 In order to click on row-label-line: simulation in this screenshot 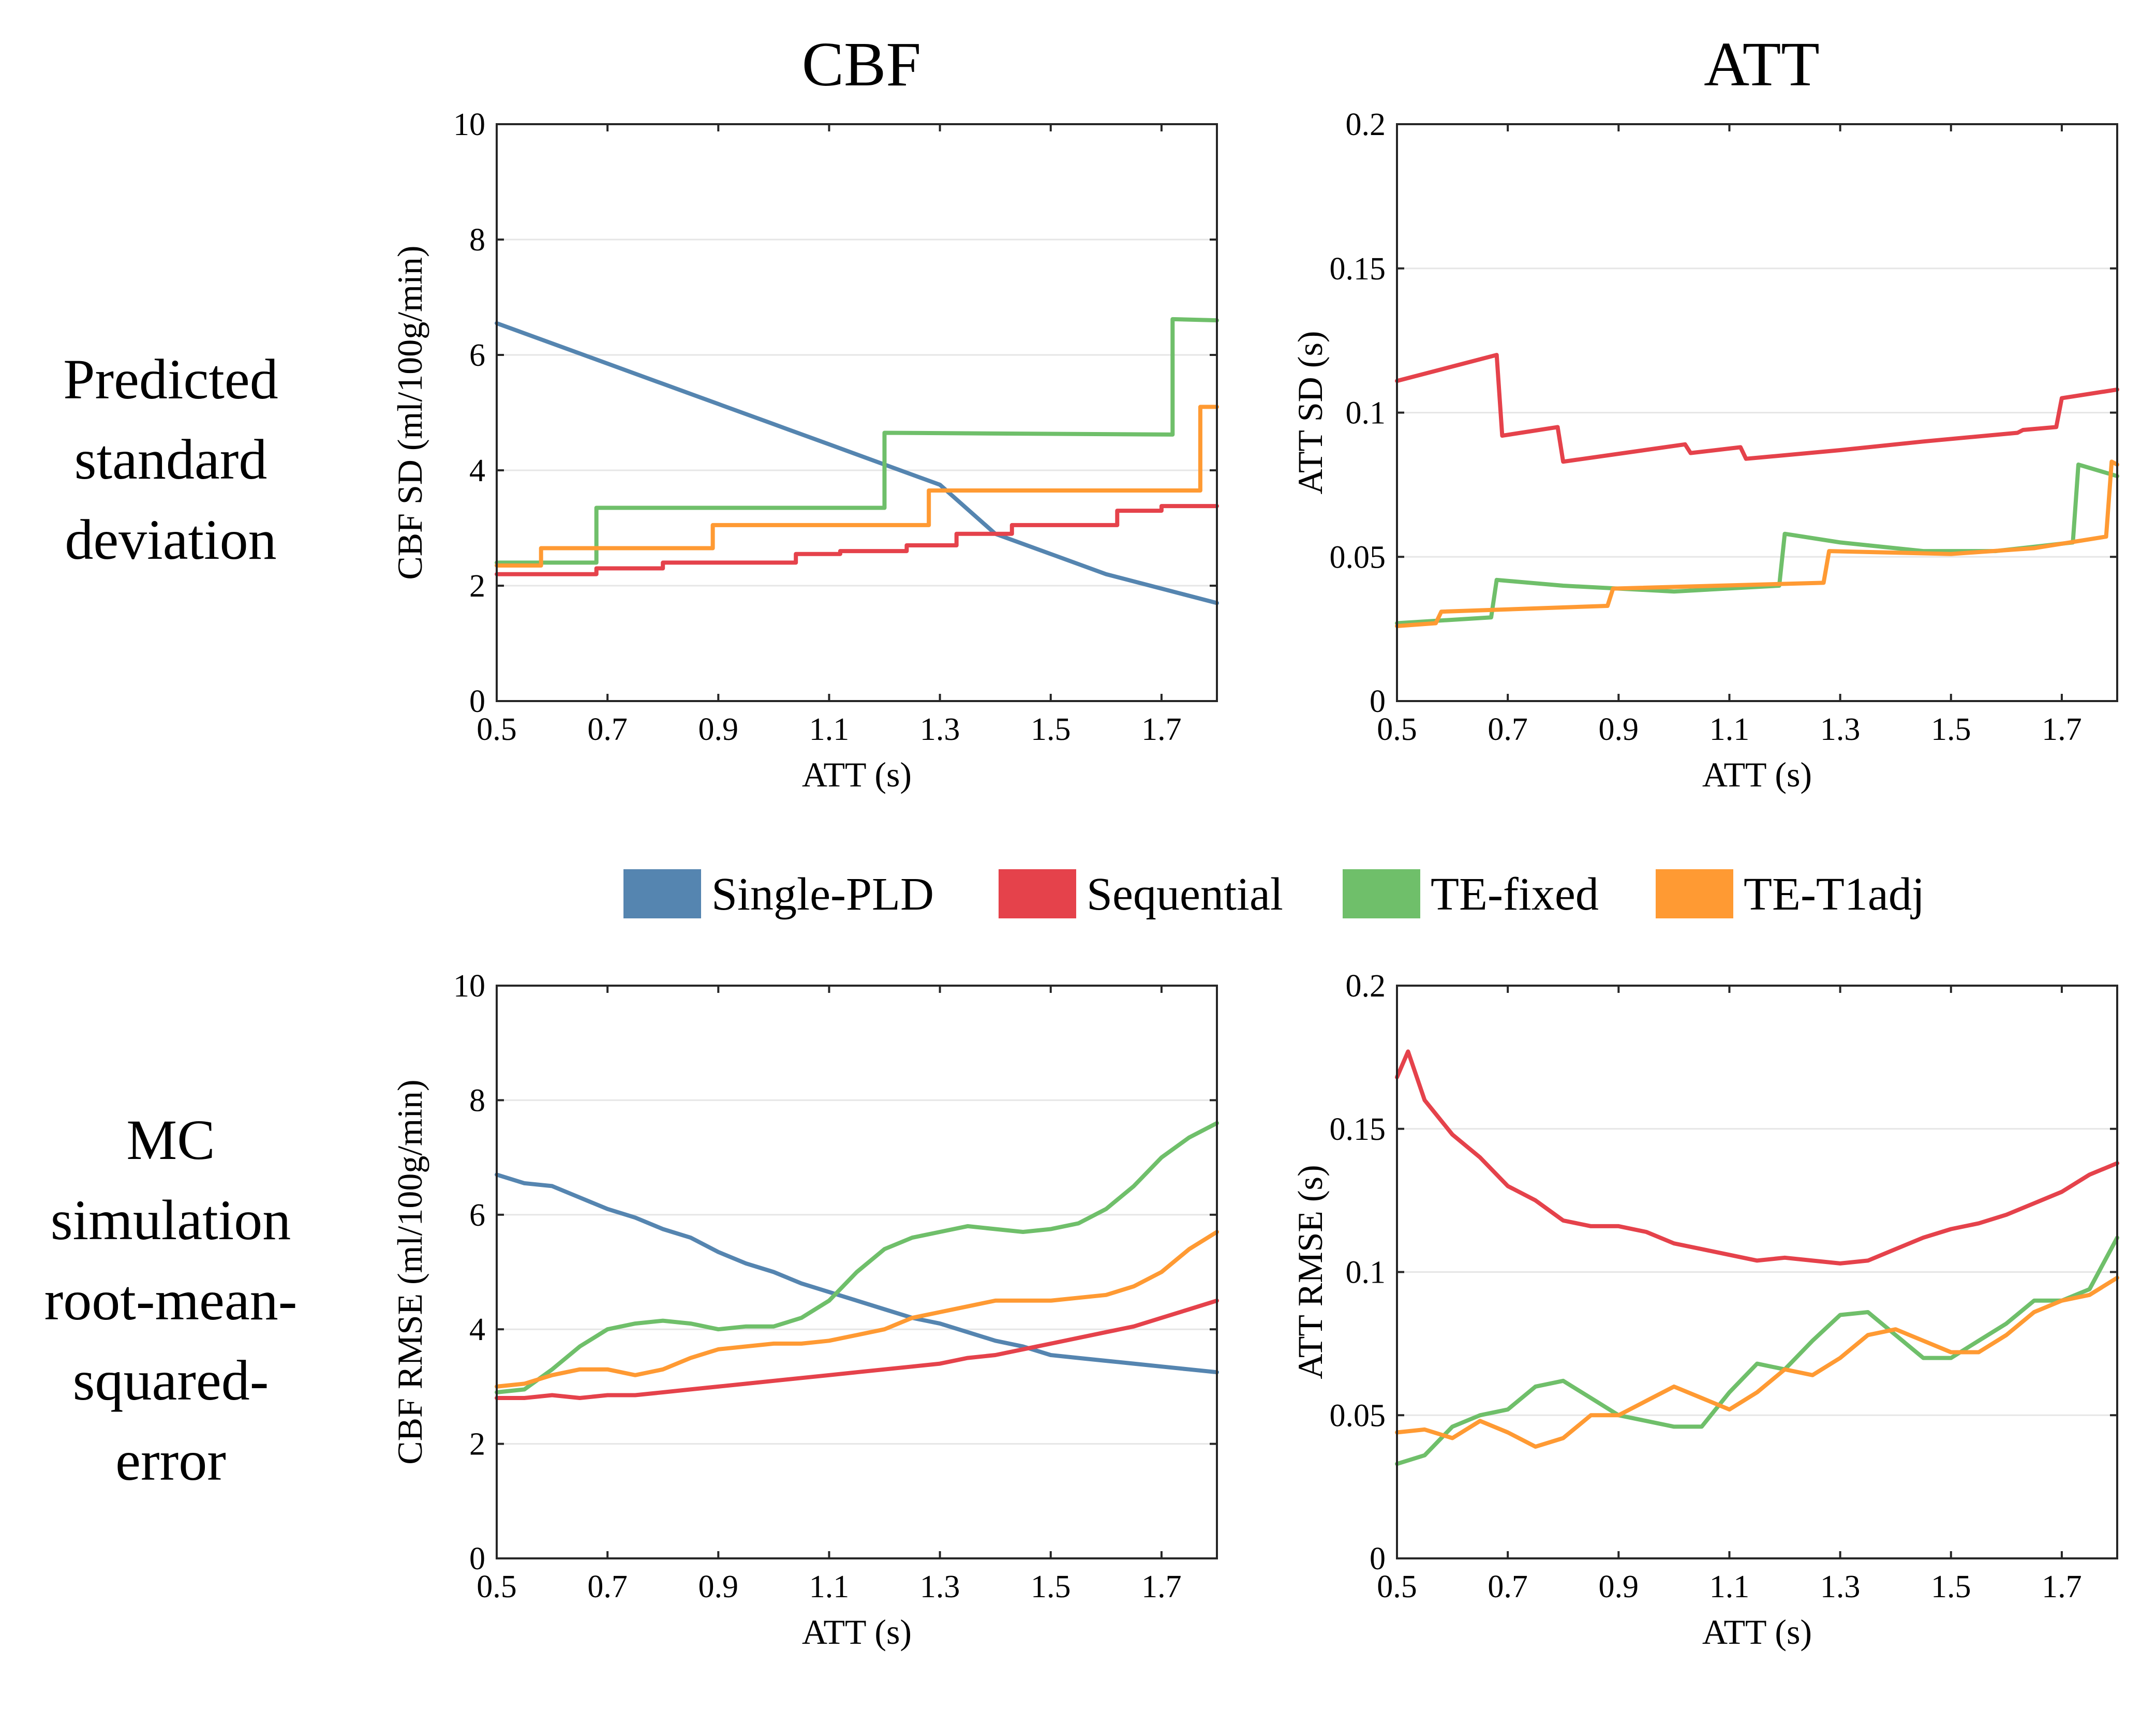, I will do `click(171, 1220)`.